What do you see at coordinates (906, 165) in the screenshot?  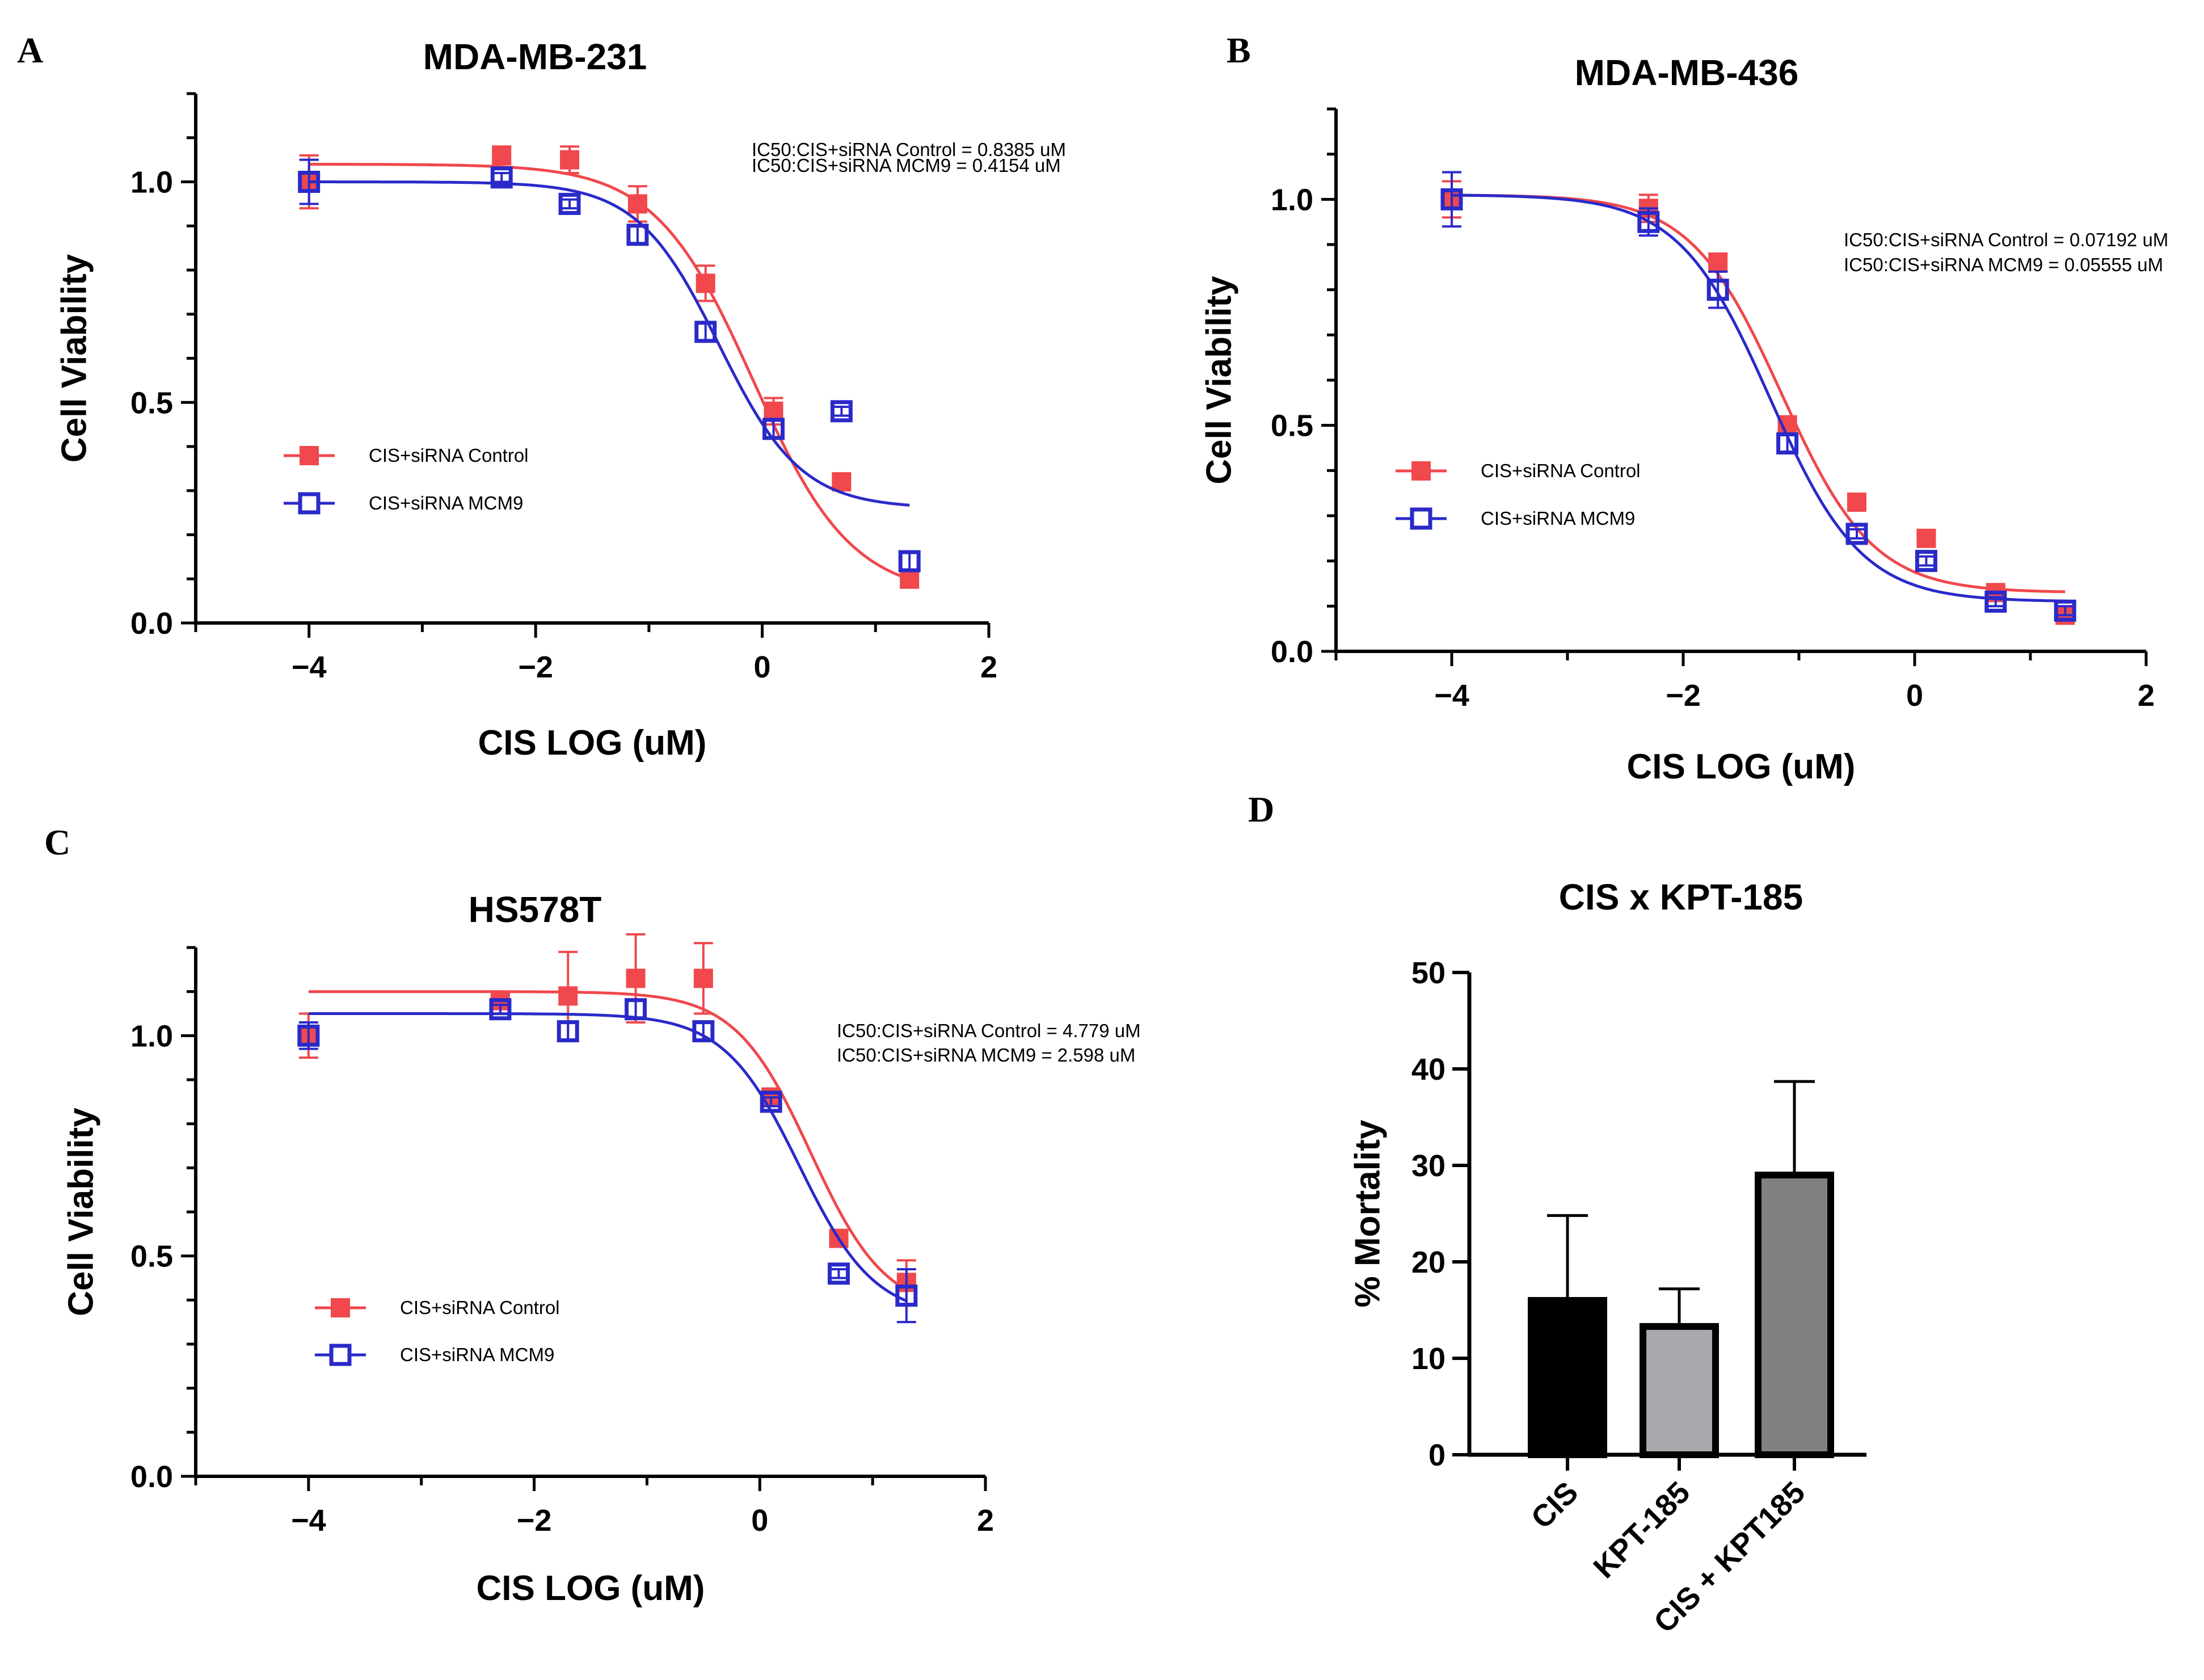 I see `ic50-annotation-mcm9: IC50:CIS+siRNA MCM9 = 0.4154 uM` at bounding box center [906, 165].